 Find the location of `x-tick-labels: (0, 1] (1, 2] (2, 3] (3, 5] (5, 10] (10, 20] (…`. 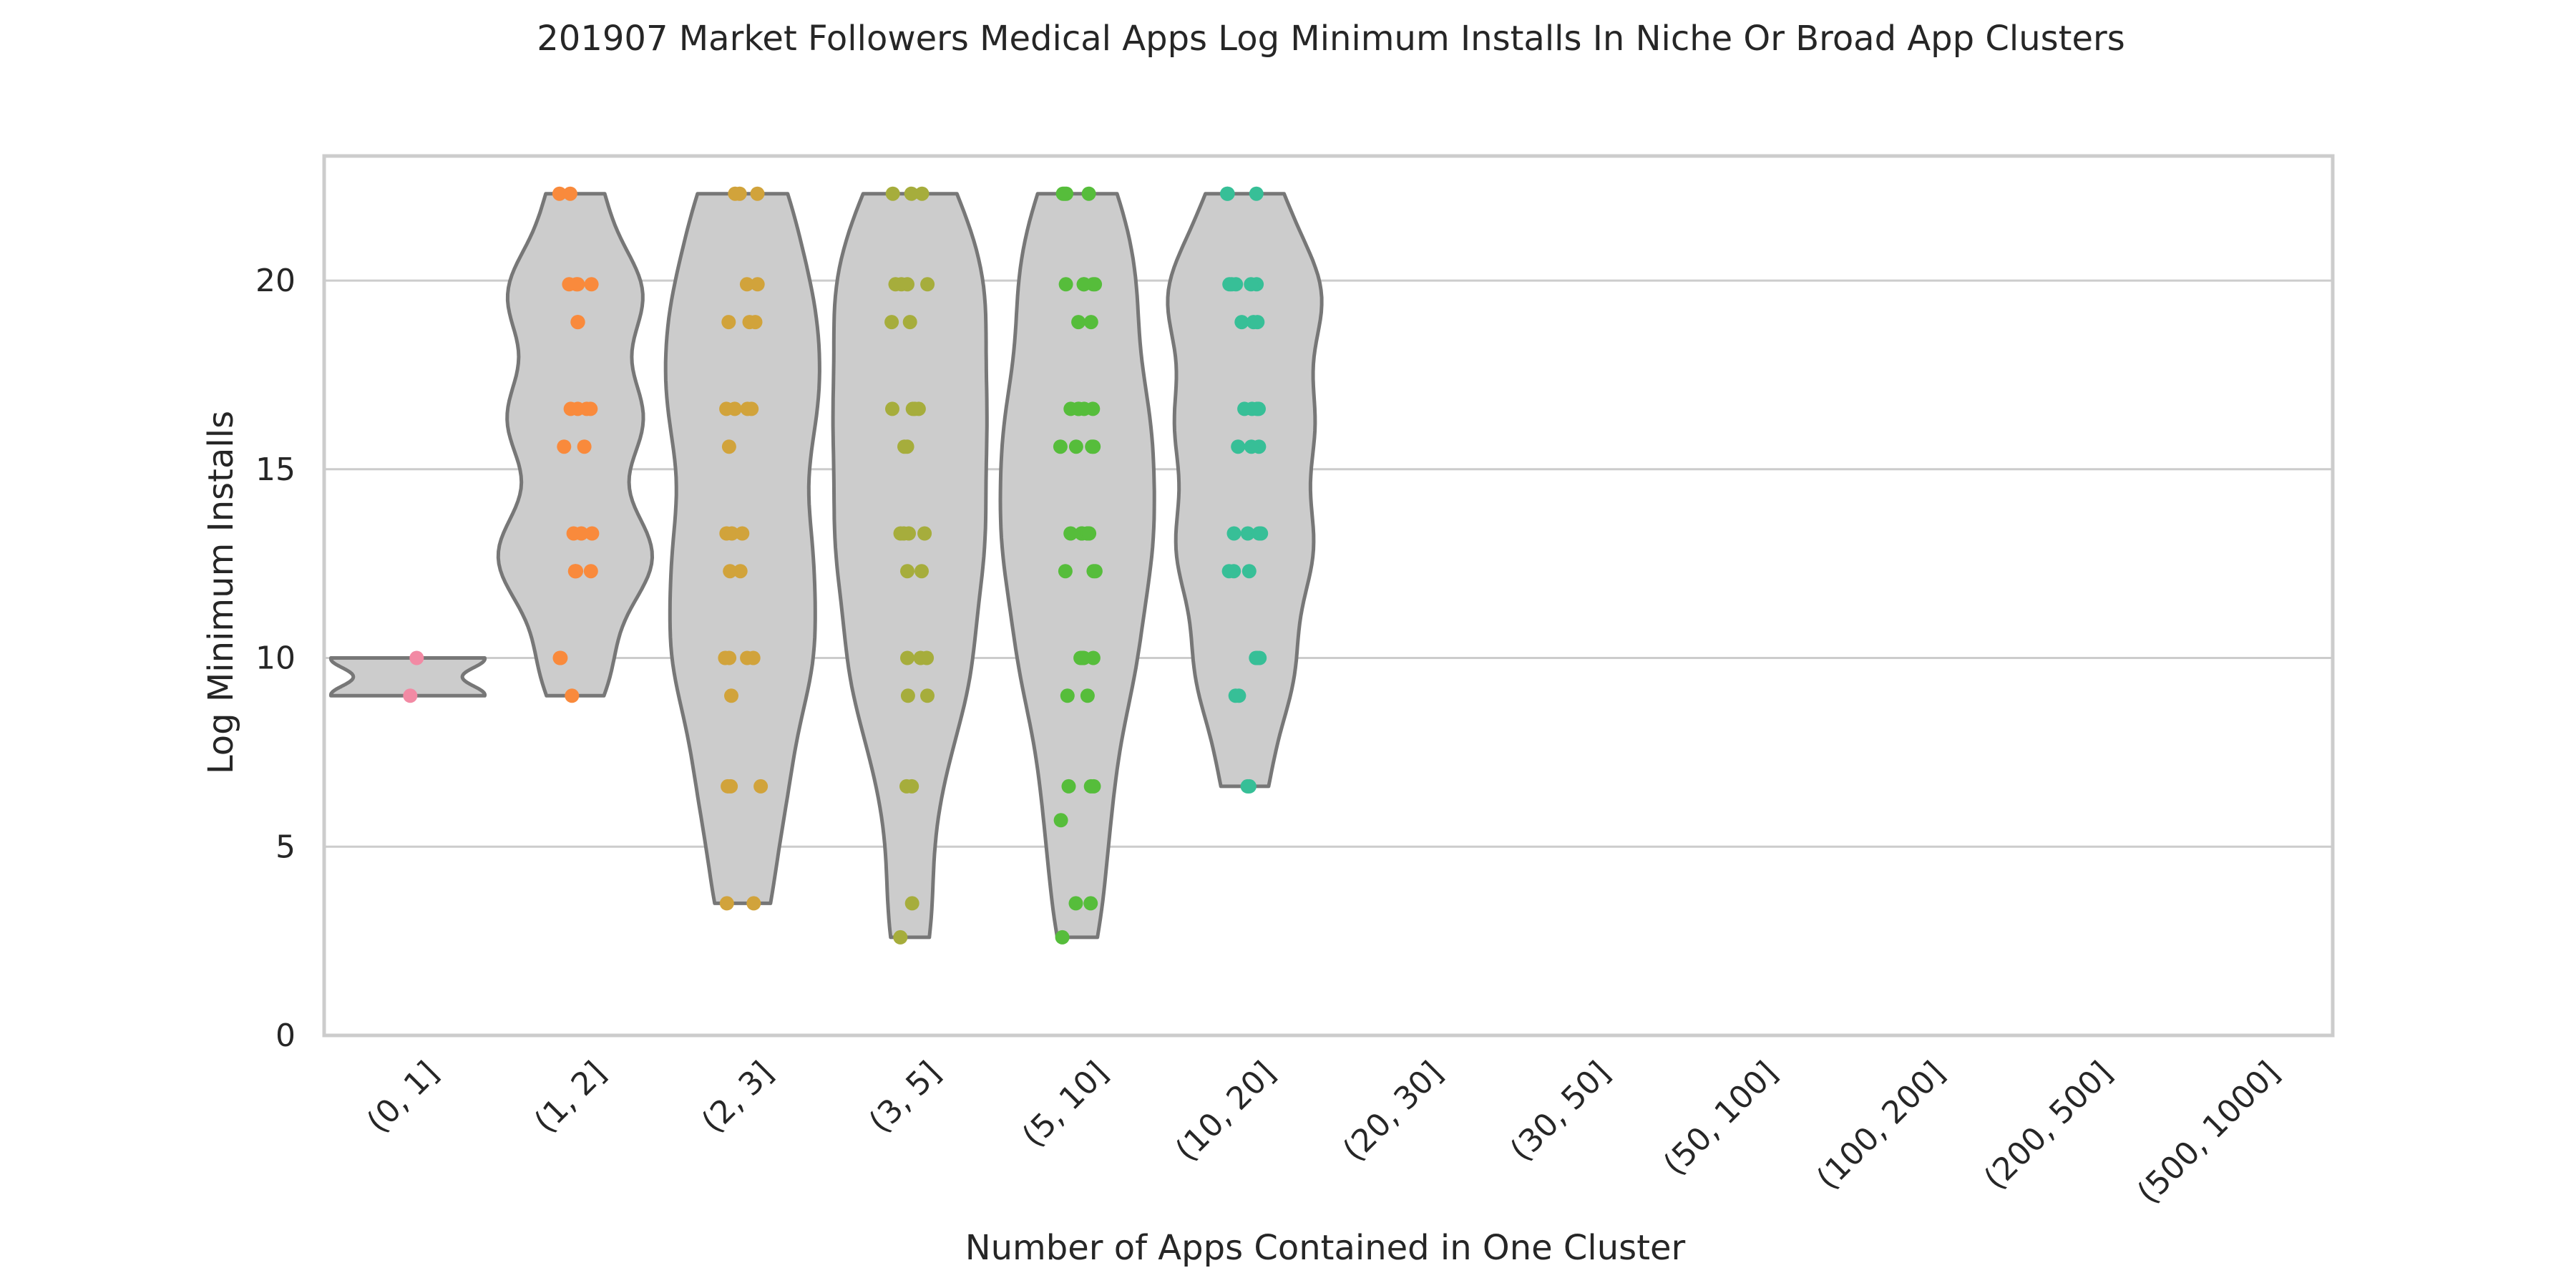

x-tick-labels: (0, 1] (1, 2] (2, 3] (3, 5] (5, 10] (10, 20] (… is located at coordinates (1323, 1133).